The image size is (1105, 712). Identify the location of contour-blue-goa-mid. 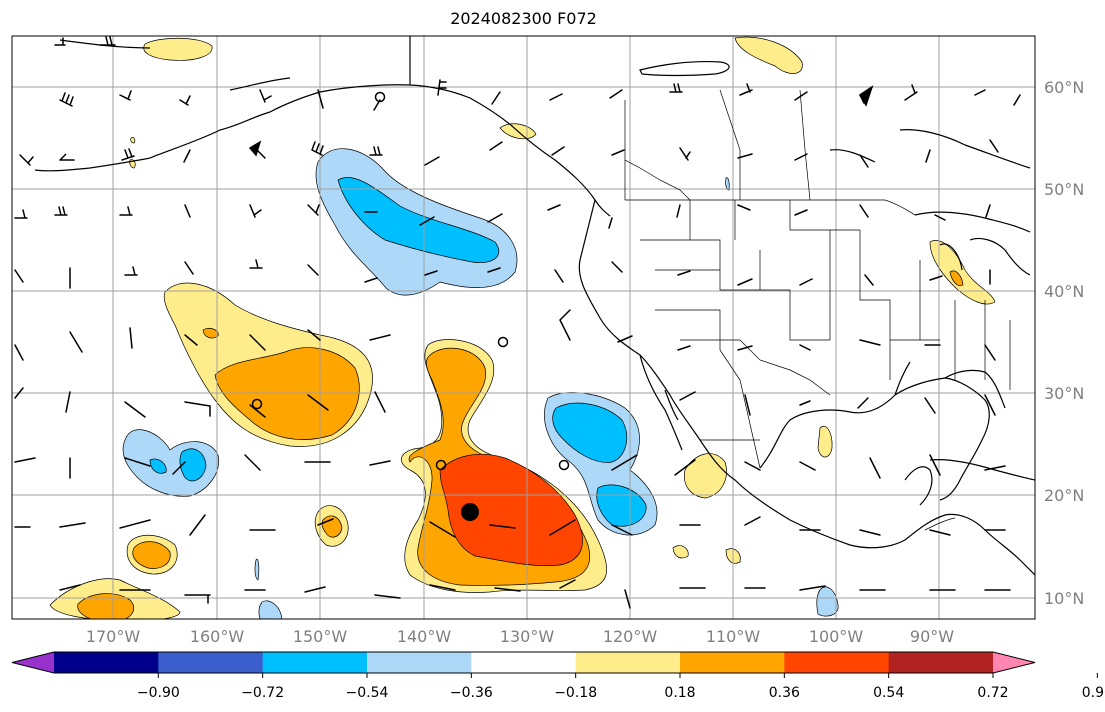
(418, 220).